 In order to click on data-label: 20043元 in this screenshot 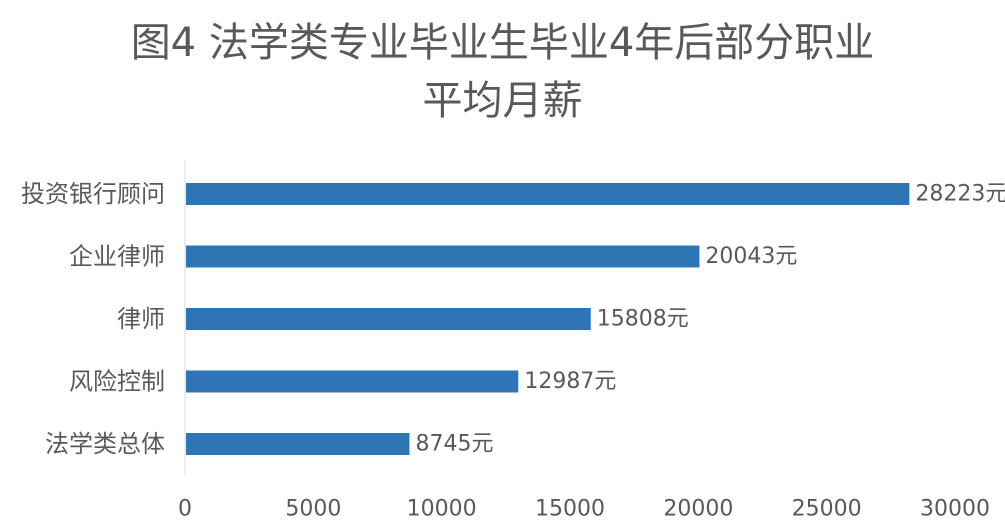, I will do `click(751, 256)`.